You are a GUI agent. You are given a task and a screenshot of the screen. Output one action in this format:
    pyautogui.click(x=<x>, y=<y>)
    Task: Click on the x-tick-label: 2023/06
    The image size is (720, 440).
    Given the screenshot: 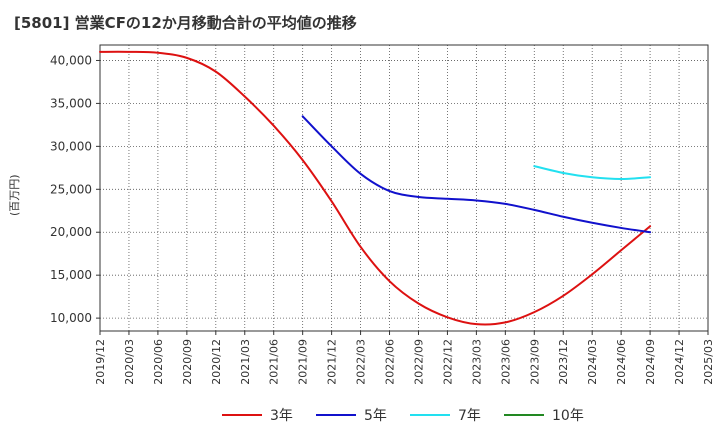 What is the action you would take?
    pyautogui.click(x=505, y=362)
    